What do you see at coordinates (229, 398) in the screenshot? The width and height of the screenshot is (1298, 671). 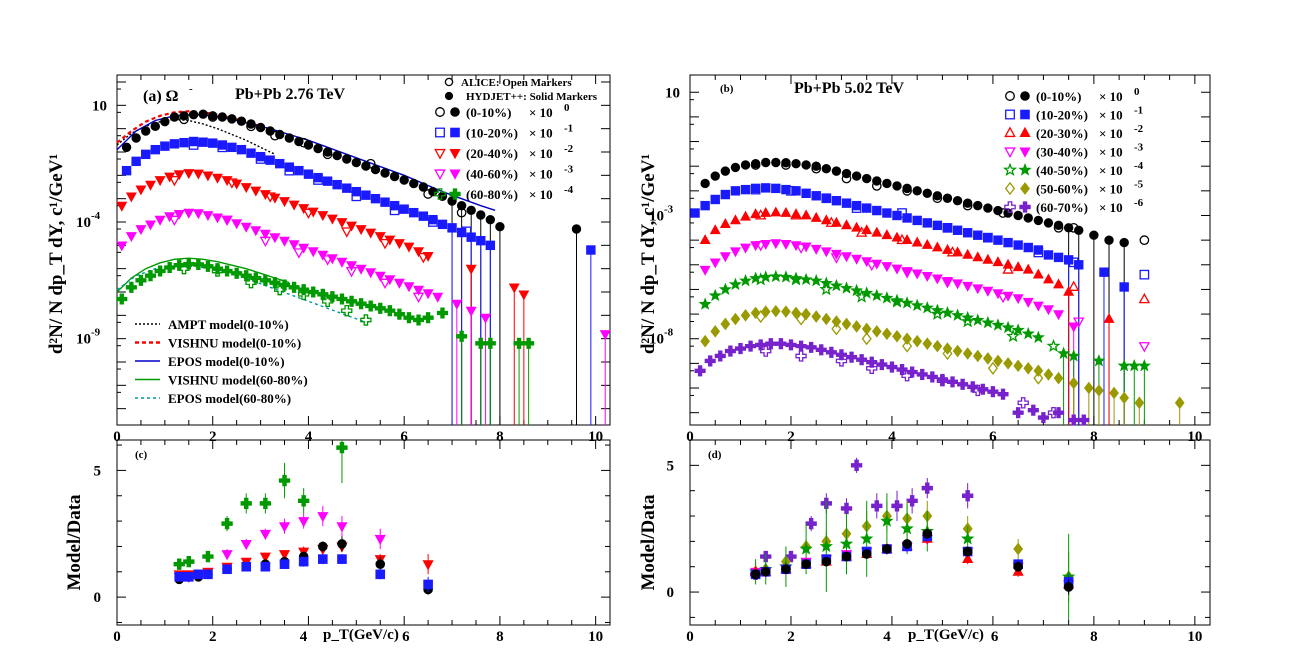 I see `model-legend-label: EPOS model(60-80%)` at bounding box center [229, 398].